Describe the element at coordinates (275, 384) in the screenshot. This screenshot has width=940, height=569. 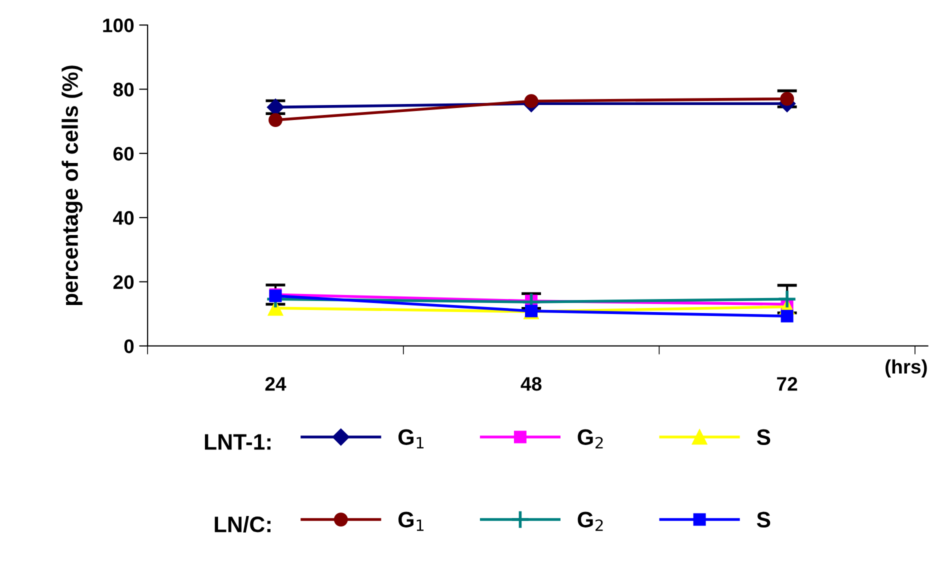
I see `x-tick-label: 24` at that location.